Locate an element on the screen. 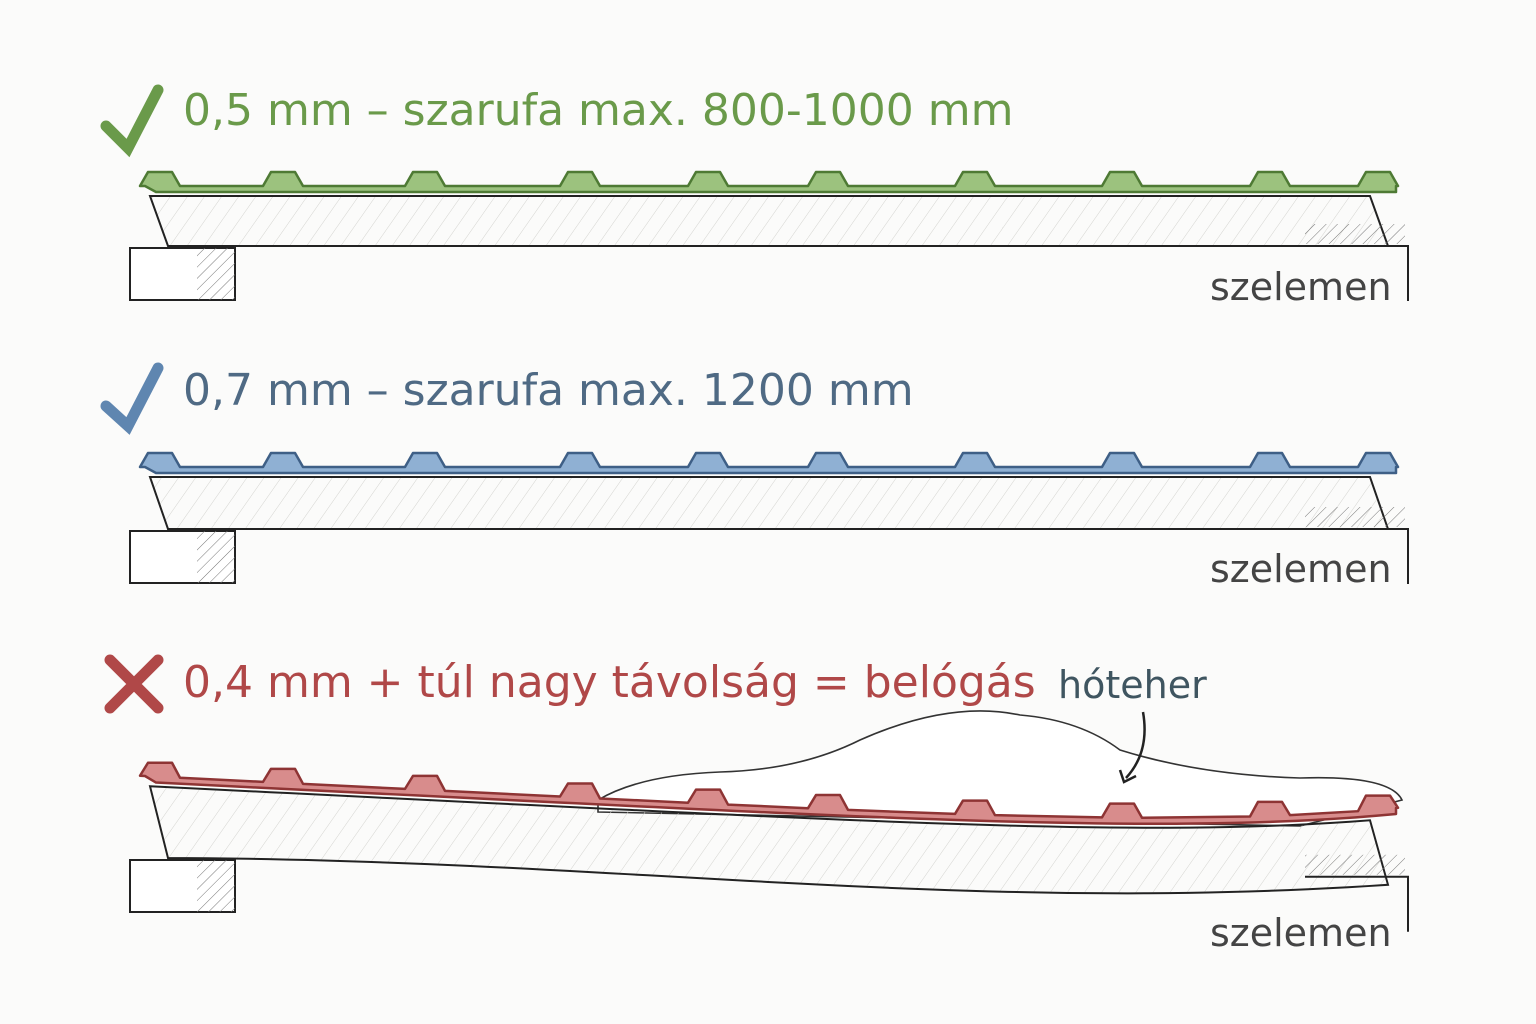  snow-load is located at coordinates (1000, 768).